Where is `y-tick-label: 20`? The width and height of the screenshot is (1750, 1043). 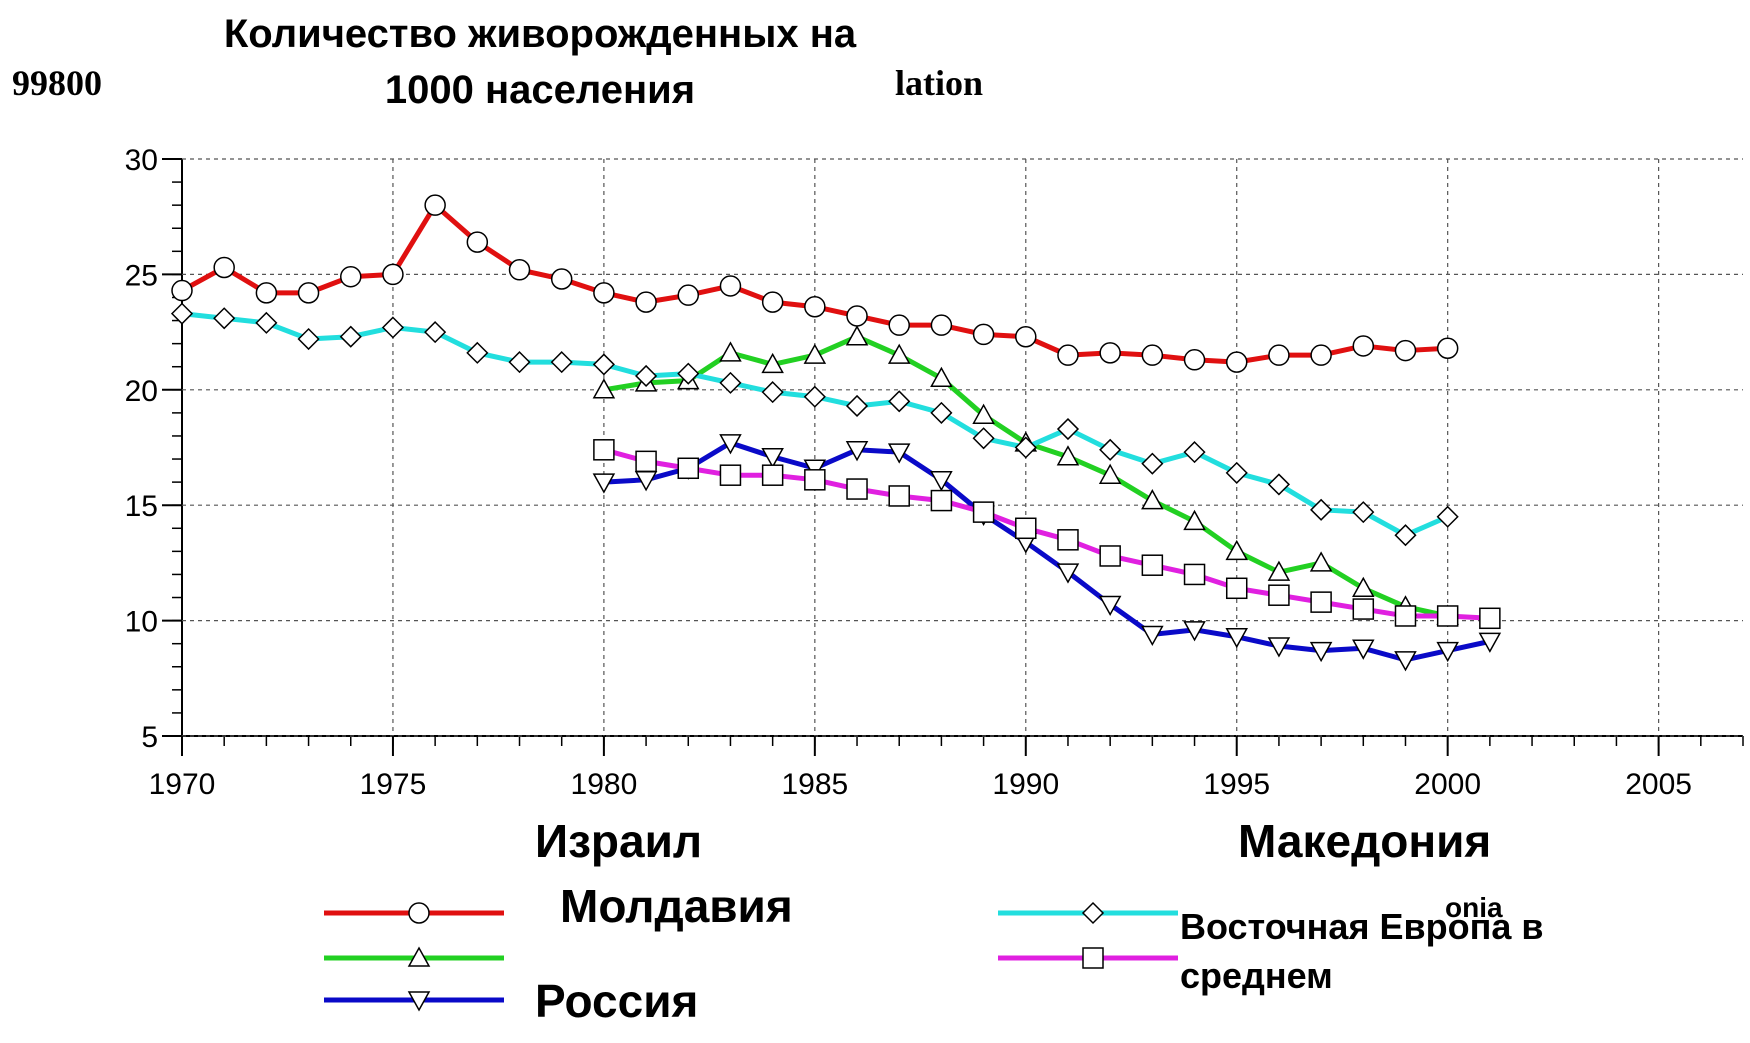
y-tick-label: 20 is located at coordinates (141, 391).